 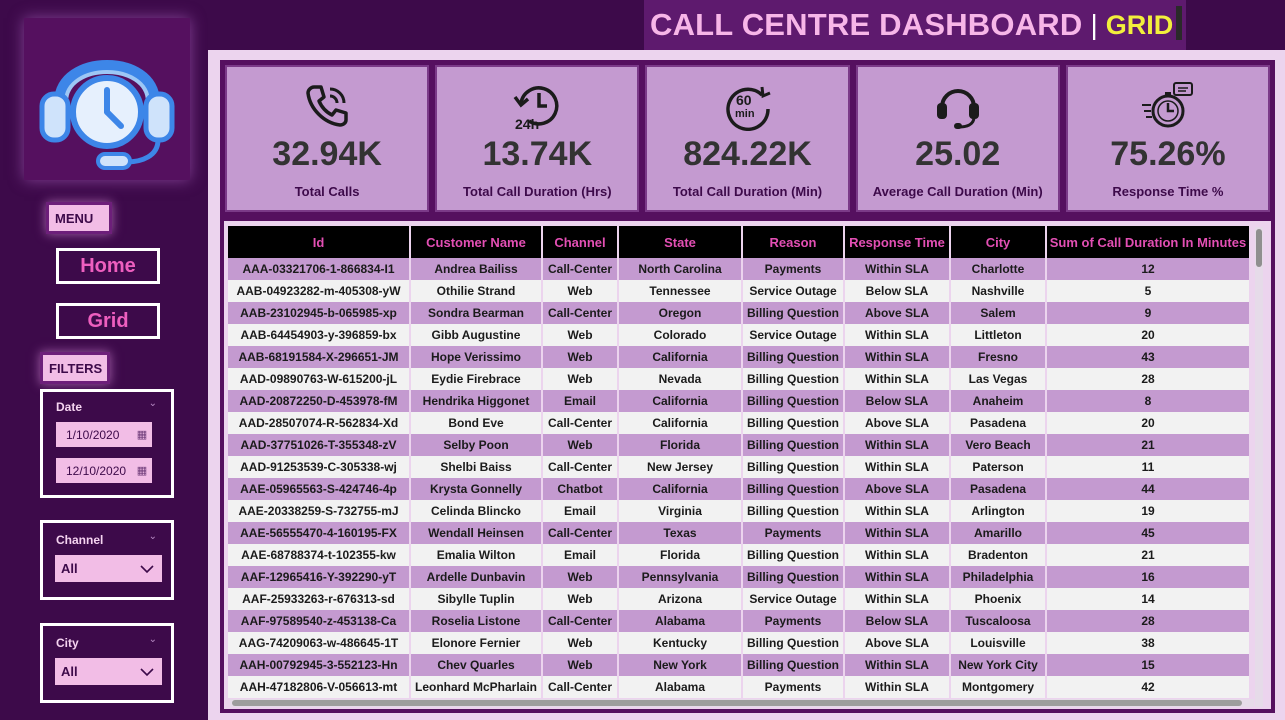 I want to click on kpi-card-total-minutes: 60 min 824.22K Total Call Duration (Min), so click(x=747, y=138).